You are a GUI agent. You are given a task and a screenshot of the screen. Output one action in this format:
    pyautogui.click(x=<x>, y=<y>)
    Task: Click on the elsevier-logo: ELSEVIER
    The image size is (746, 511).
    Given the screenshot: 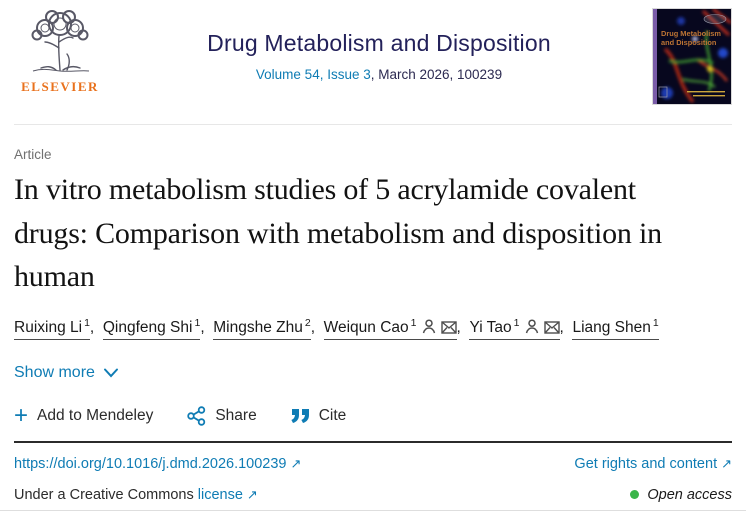 What is the action you would take?
    pyautogui.click(x=60, y=51)
    